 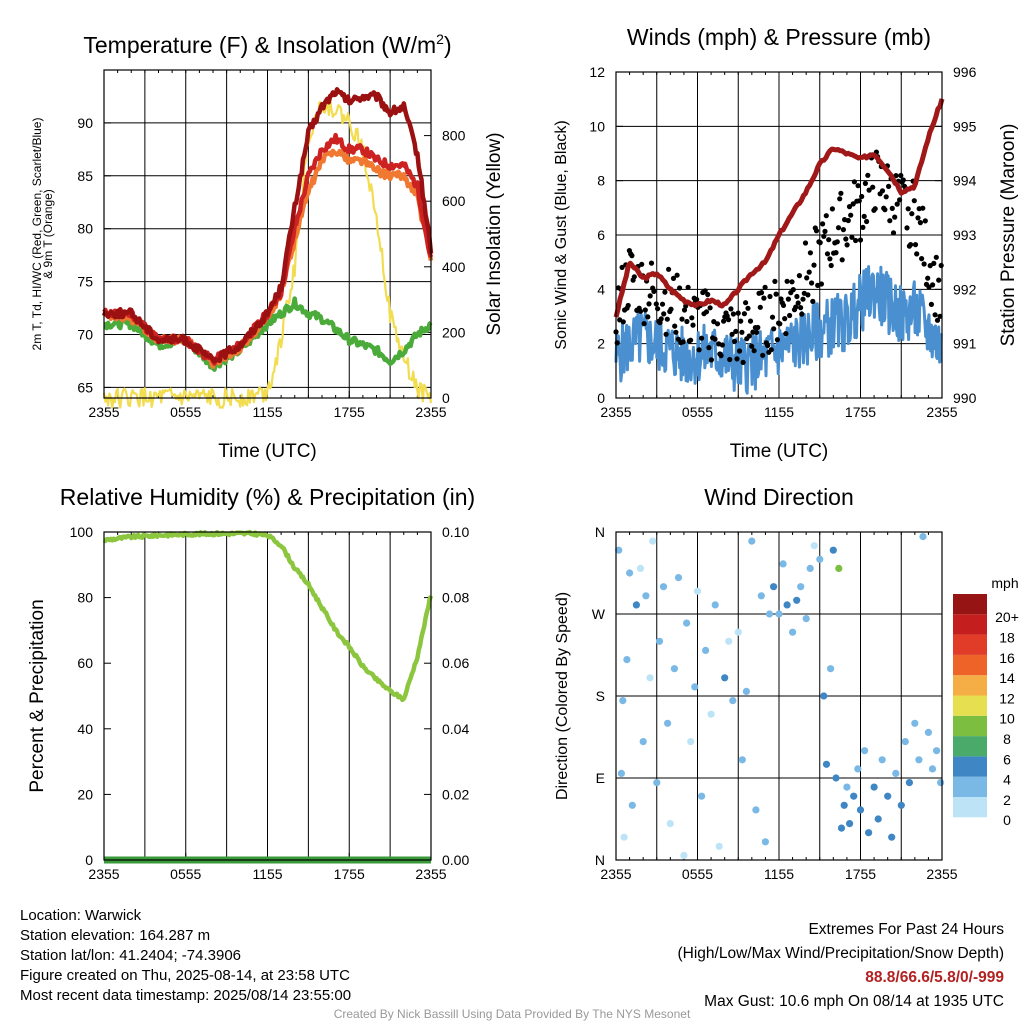 What do you see at coordinates (89, 860) in the screenshot?
I see `y-tick-label-left: 0` at bounding box center [89, 860].